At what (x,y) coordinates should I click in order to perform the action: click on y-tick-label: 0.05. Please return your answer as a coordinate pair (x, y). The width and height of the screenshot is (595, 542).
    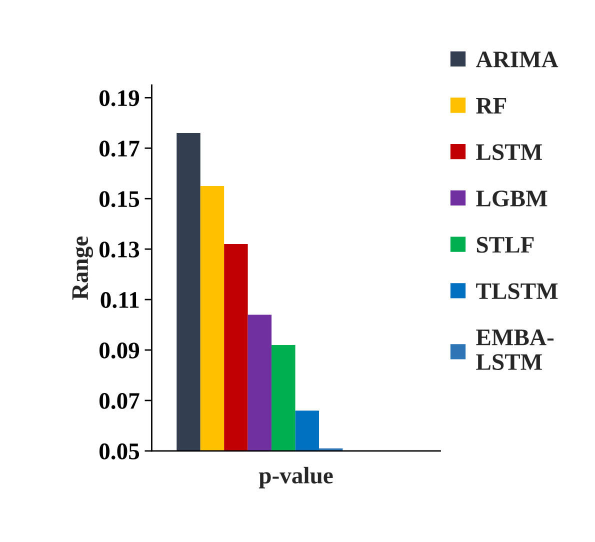
    Looking at the image, I should click on (120, 451).